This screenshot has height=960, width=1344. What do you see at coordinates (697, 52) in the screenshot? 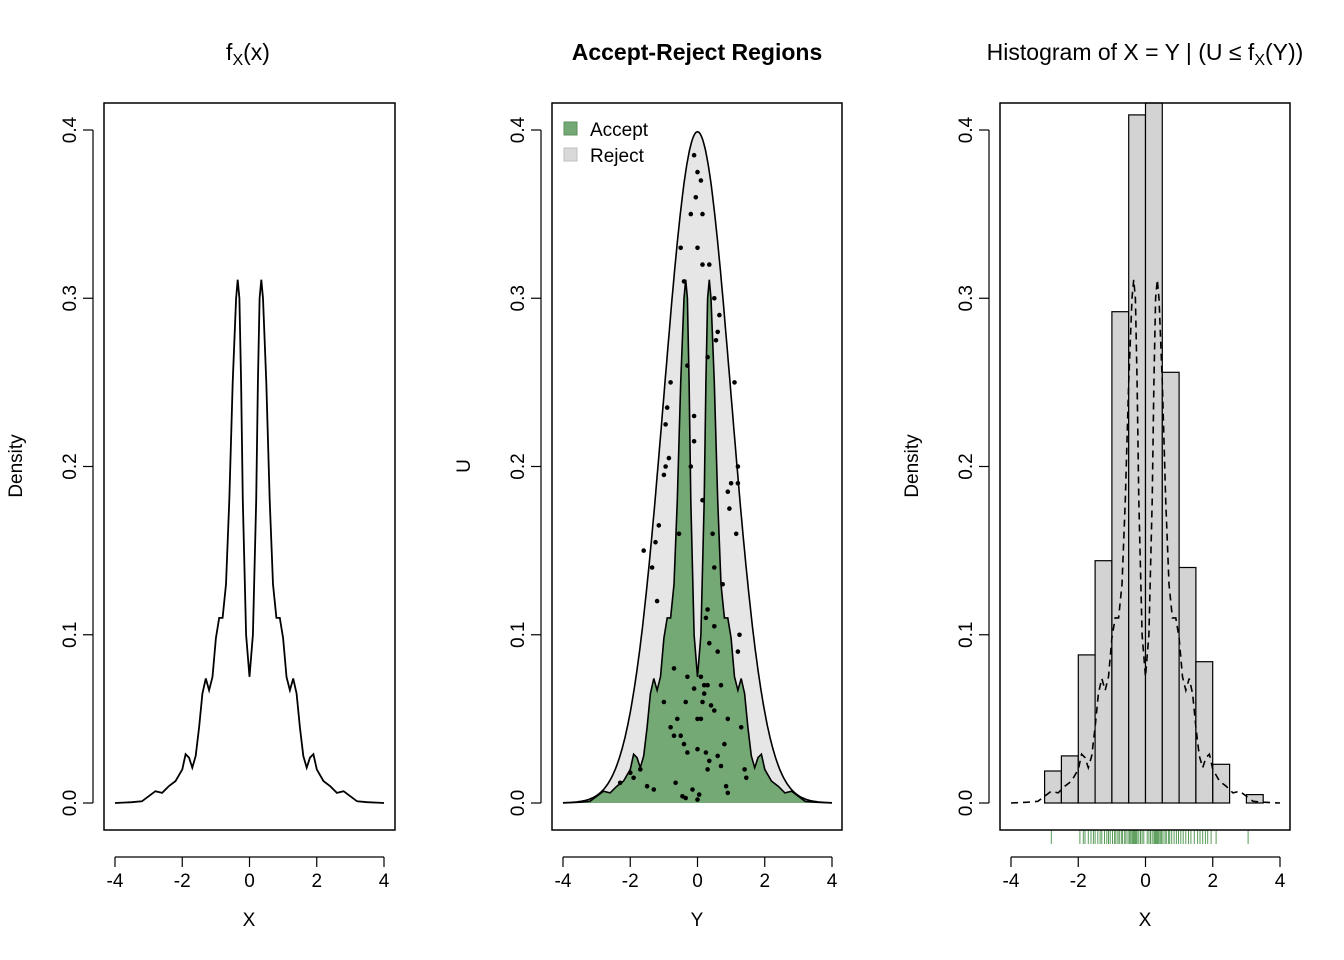
I see `panel2-title: Accept-Reject Regions` at bounding box center [697, 52].